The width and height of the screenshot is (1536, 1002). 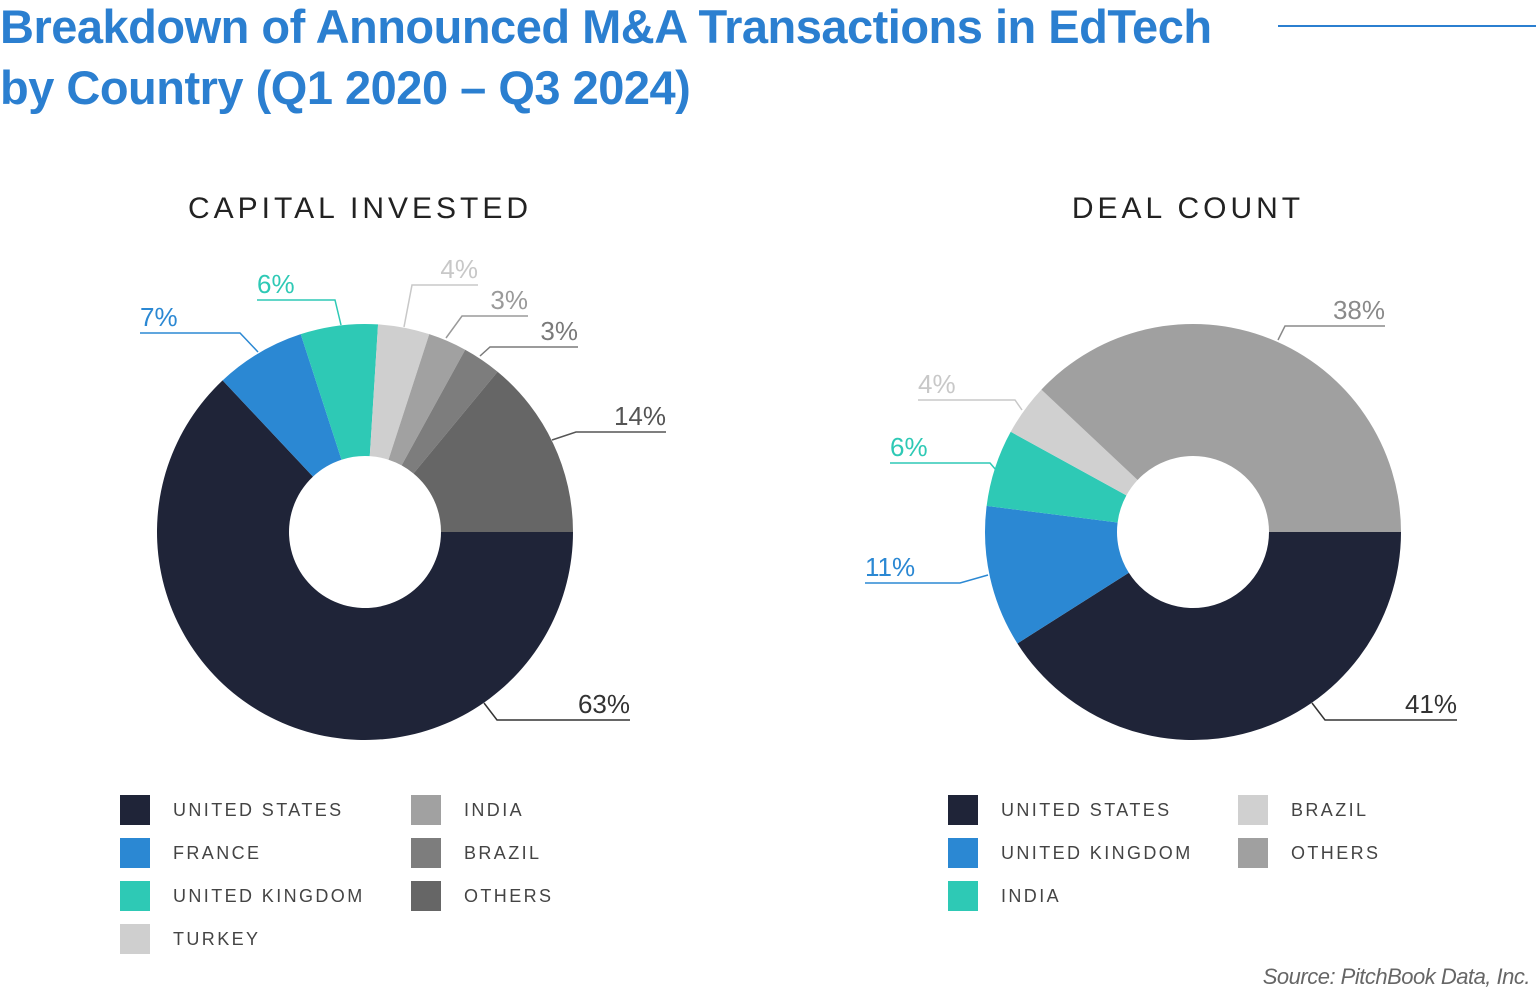 What do you see at coordinates (604, 704) in the screenshot?
I see `data-label: 63%` at bounding box center [604, 704].